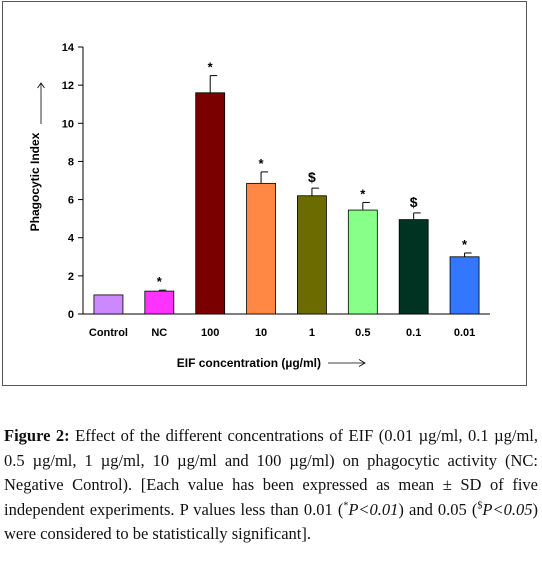  Describe the element at coordinates (68, 86) in the screenshot. I see `y-tick-label: 12` at that location.